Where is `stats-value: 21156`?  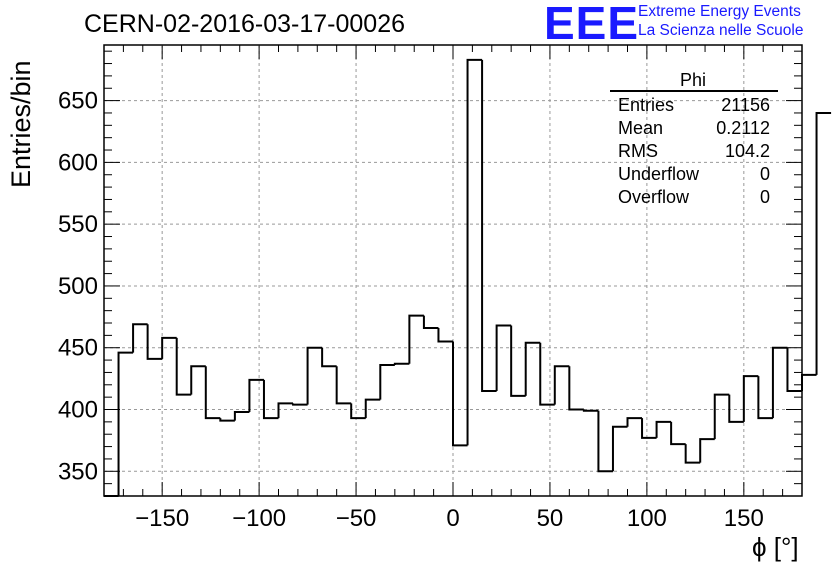 stats-value: 21156 is located at coordinates (745, 105).